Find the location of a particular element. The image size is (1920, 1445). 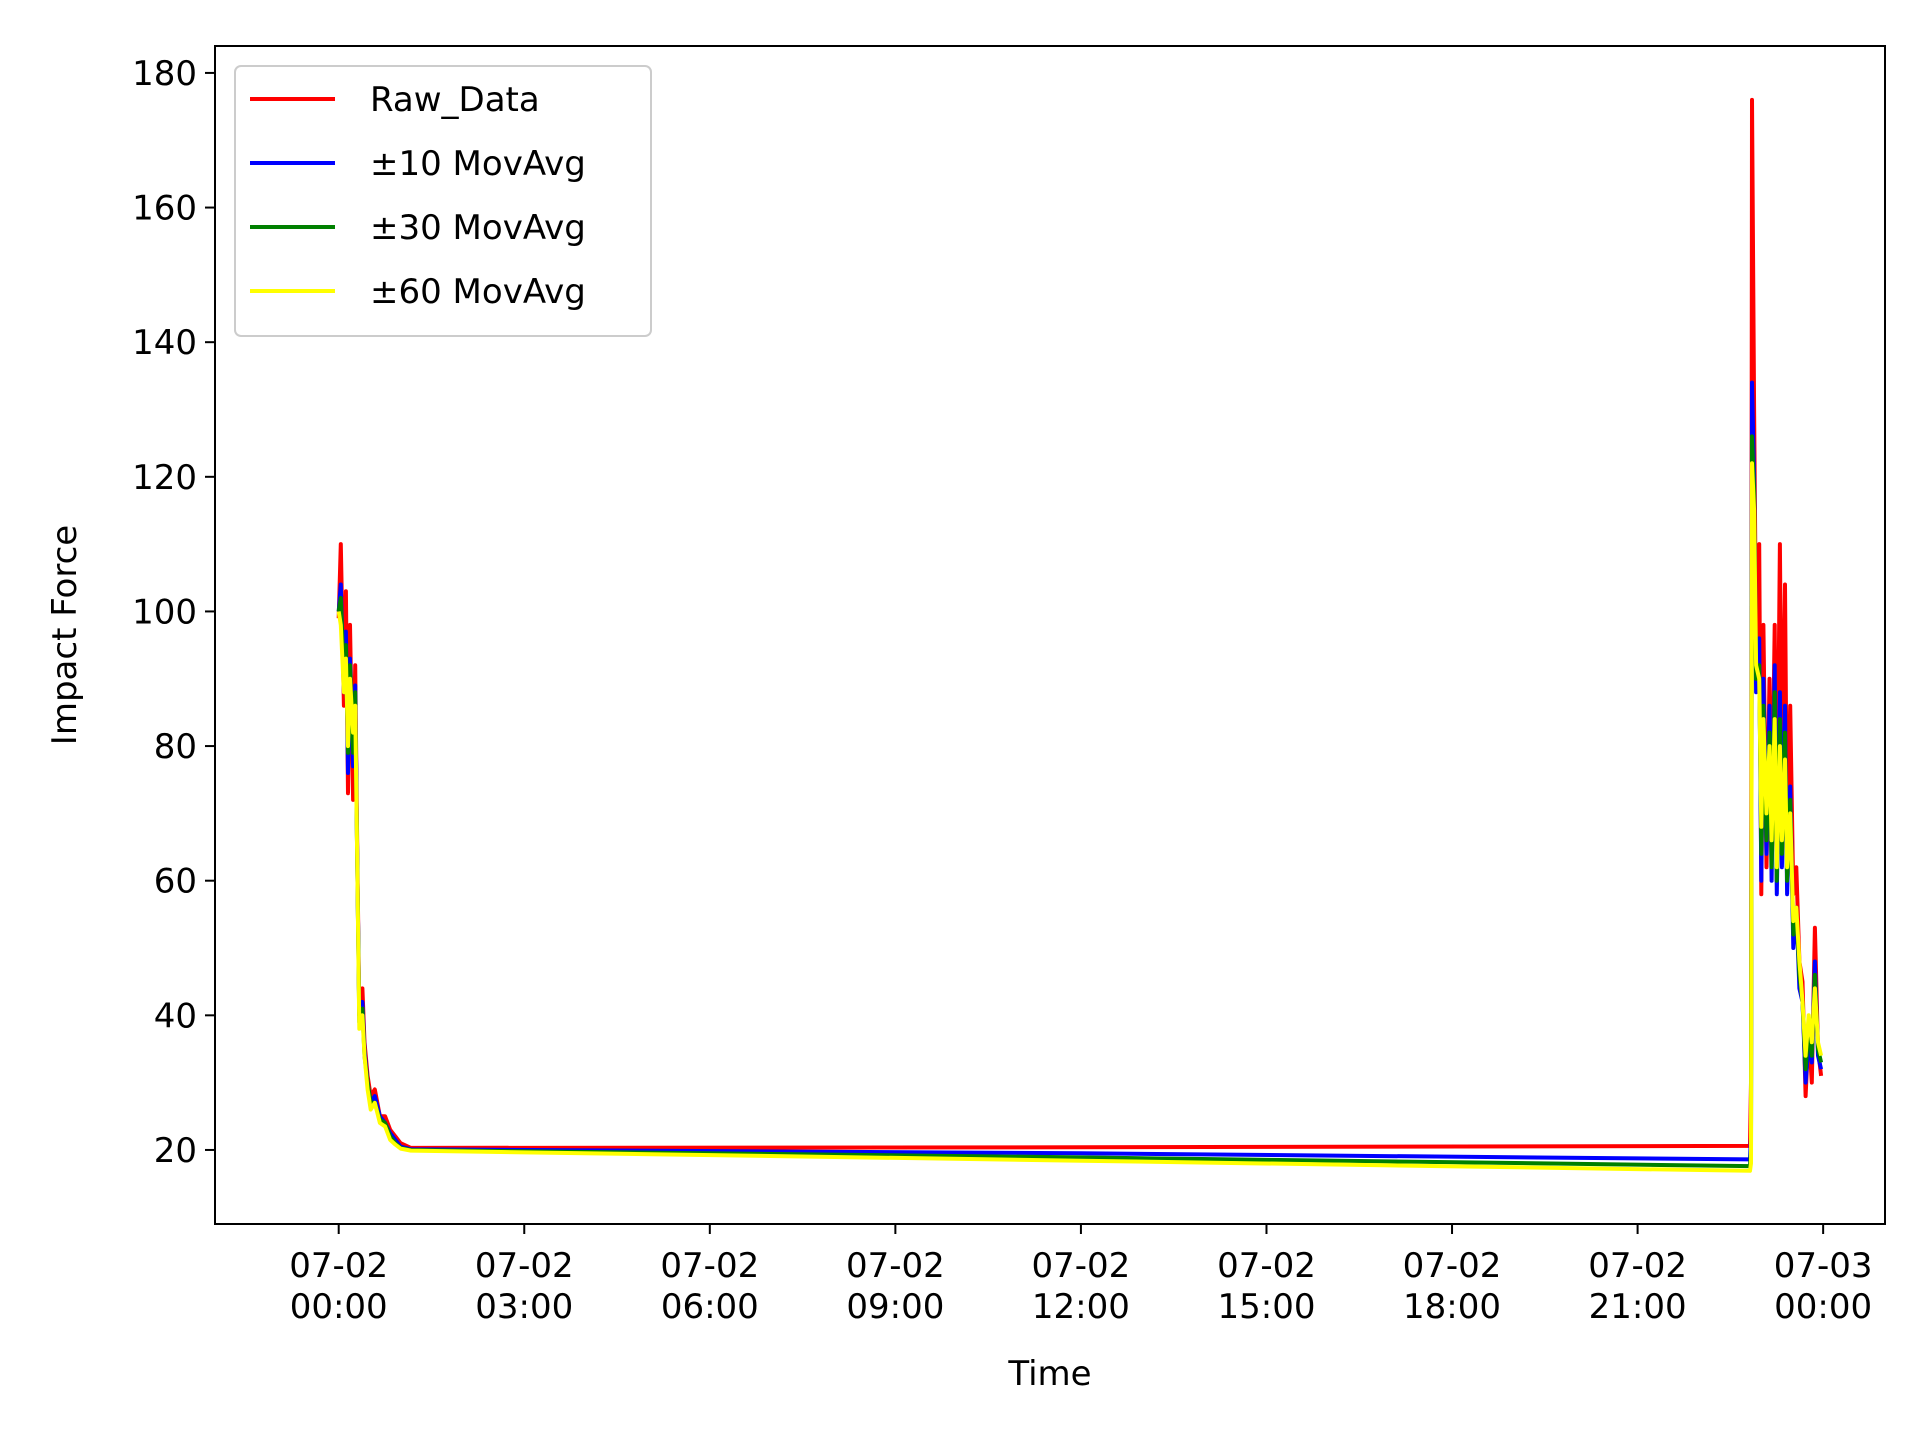

y-tick-label: 140 is located at coordinates (164, 343).